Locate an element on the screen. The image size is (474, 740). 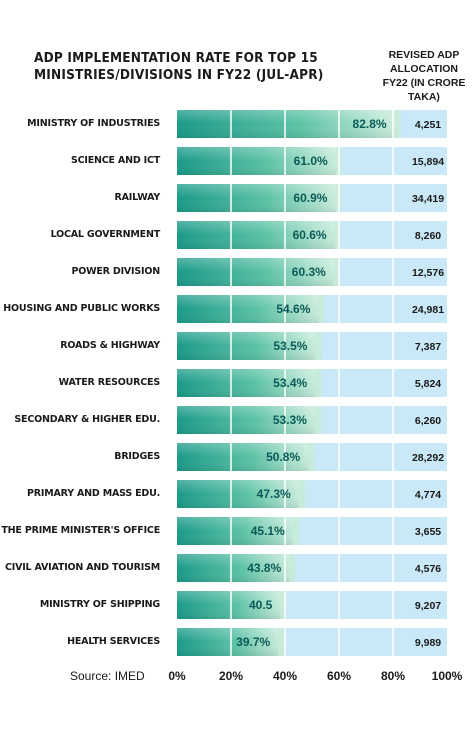
category-label: RAILWAY is located at coordinates (137, 197).